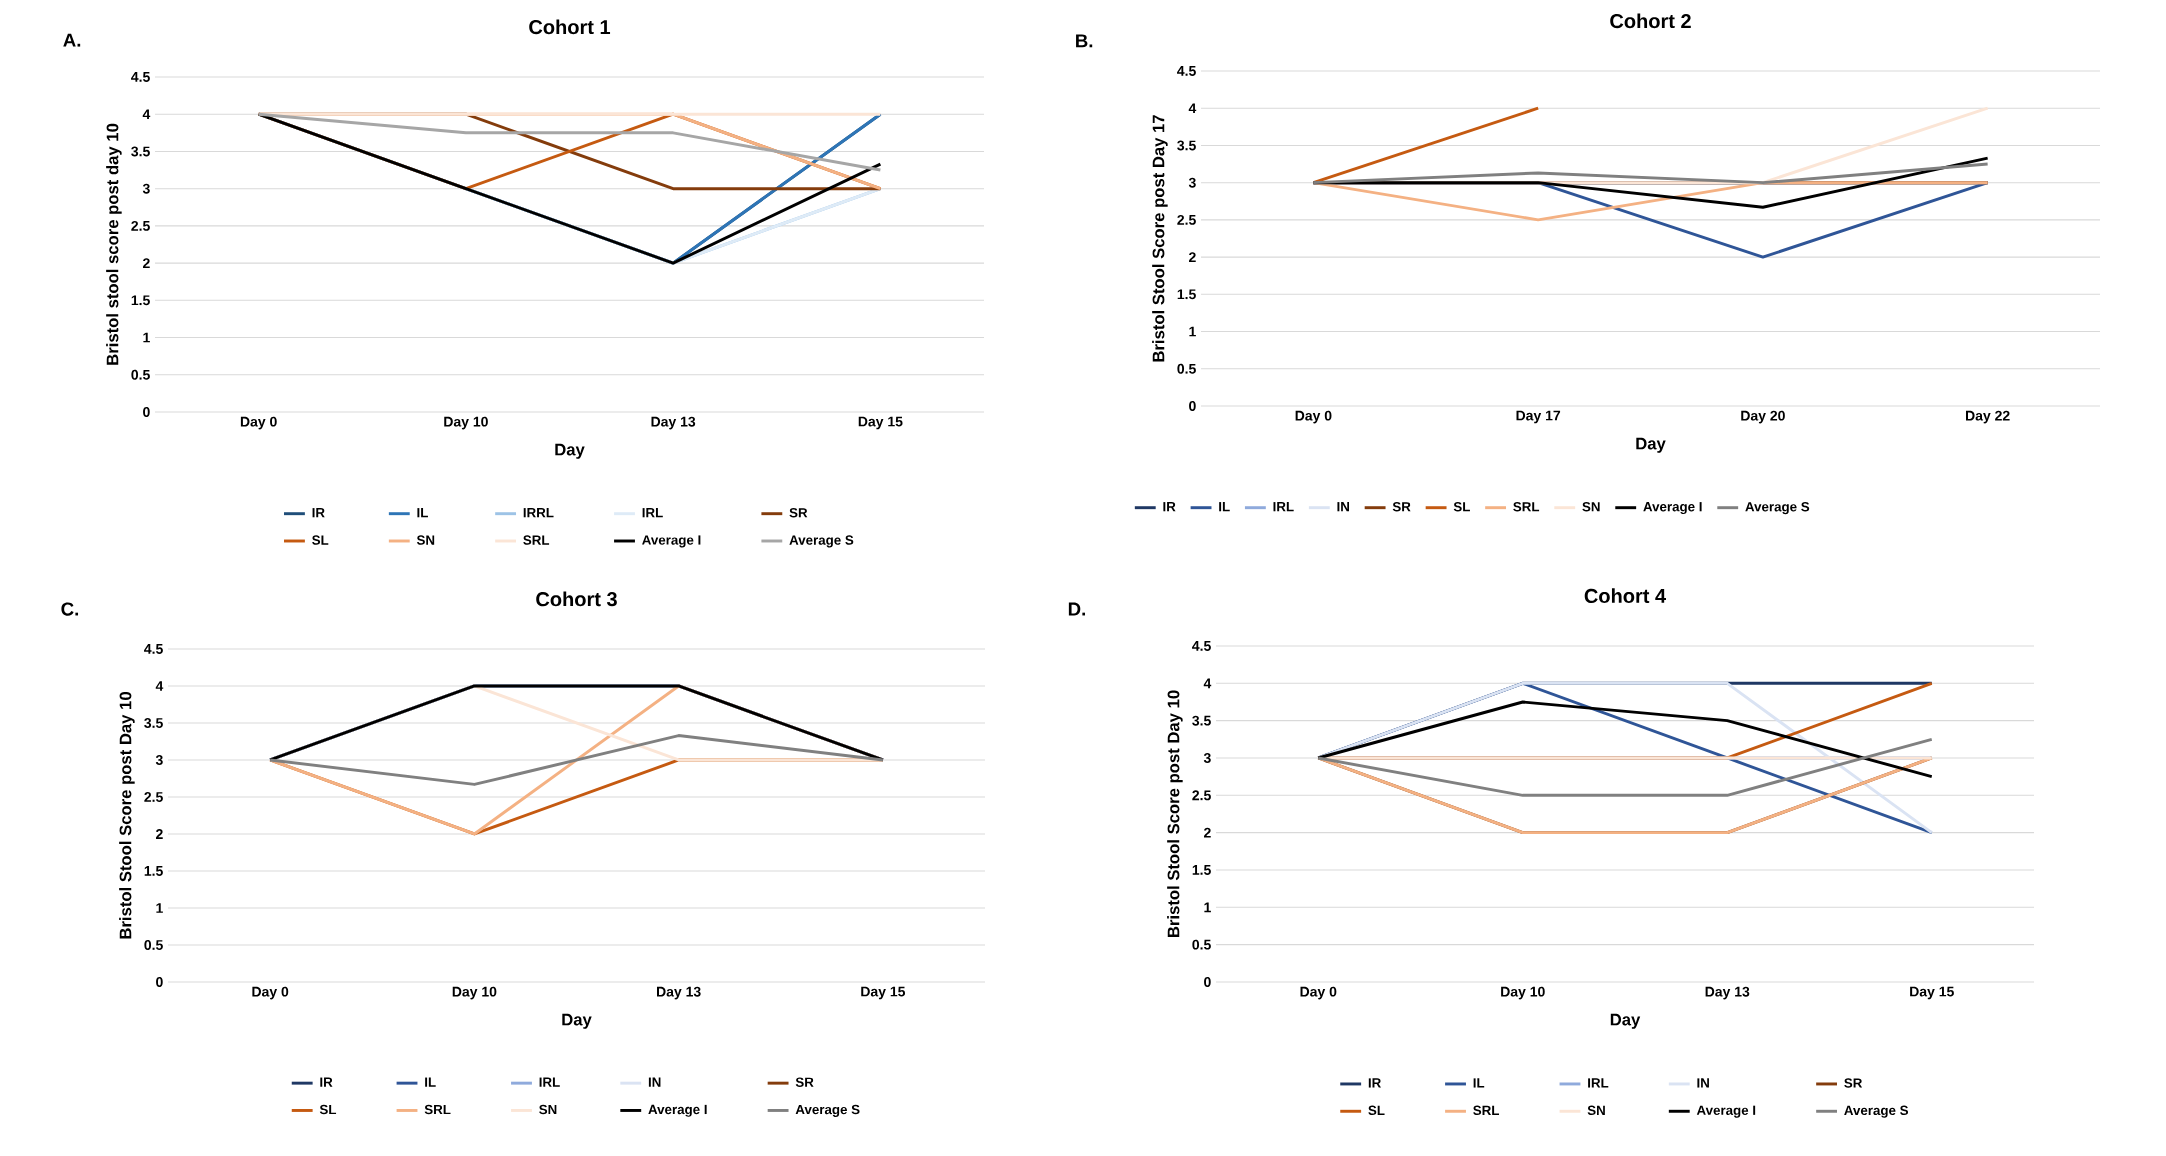  What do you see at coordinates (1625, 596) in the screenshot?
I see `chart-title: Cohort 4` at bounding box center [1625, 596].